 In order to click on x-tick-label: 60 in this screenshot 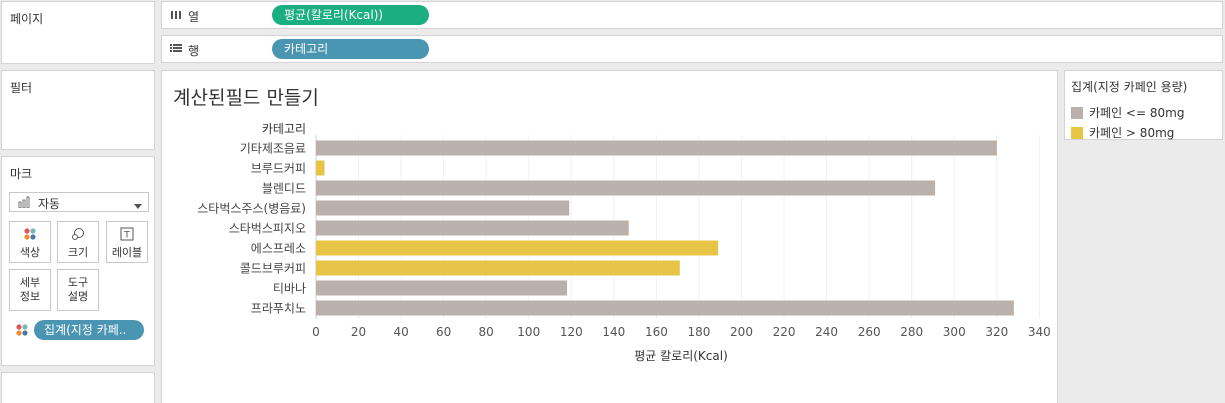, I will do `click(443, 332)`.